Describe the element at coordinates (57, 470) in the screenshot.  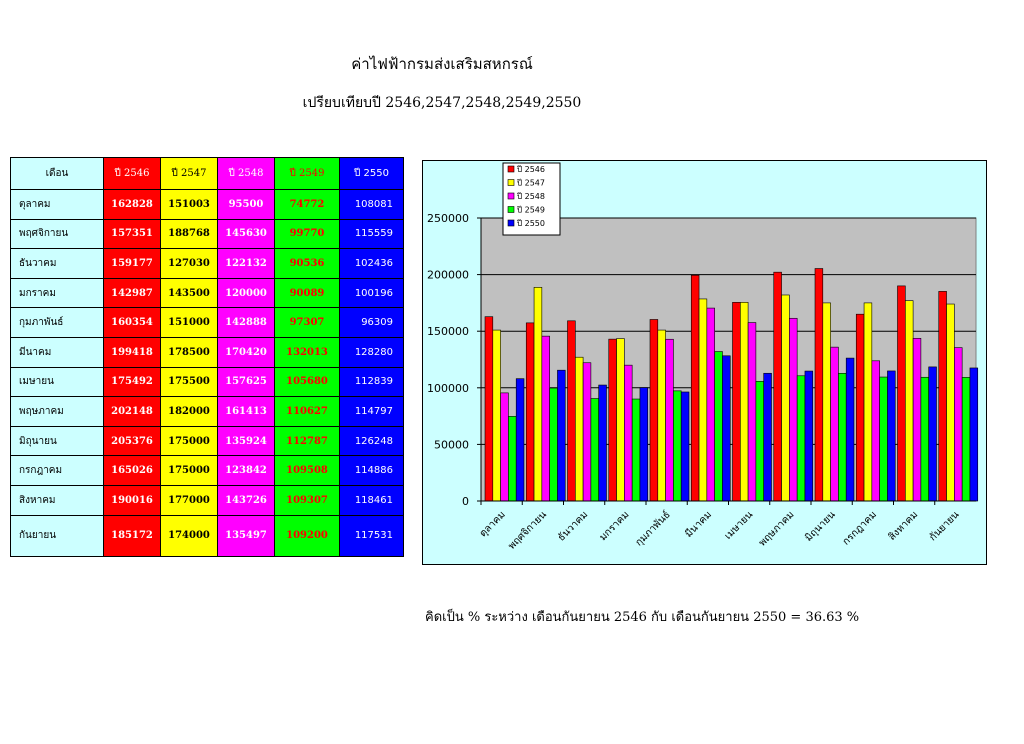
I see `month-cell: กรกฎาคม` at that location.